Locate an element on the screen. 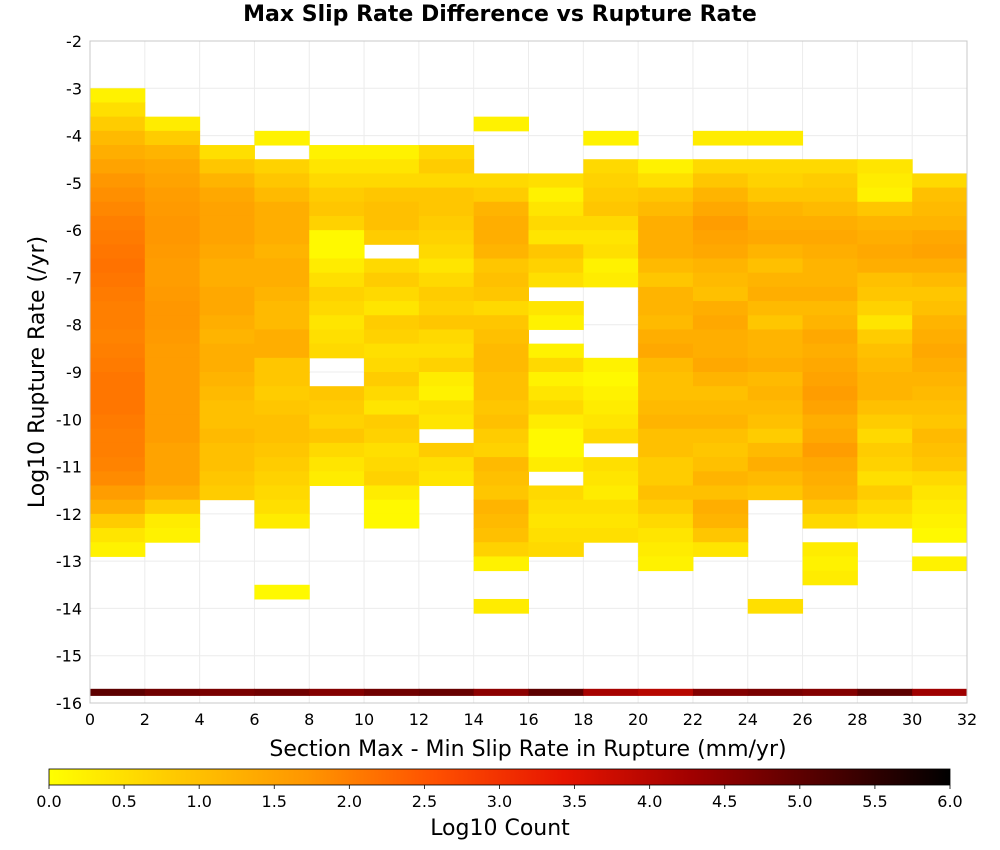 The height and width of the screenshot is (850, 1000). colorbar-tick-label: 3.5 is located at coordinates (574, 801).